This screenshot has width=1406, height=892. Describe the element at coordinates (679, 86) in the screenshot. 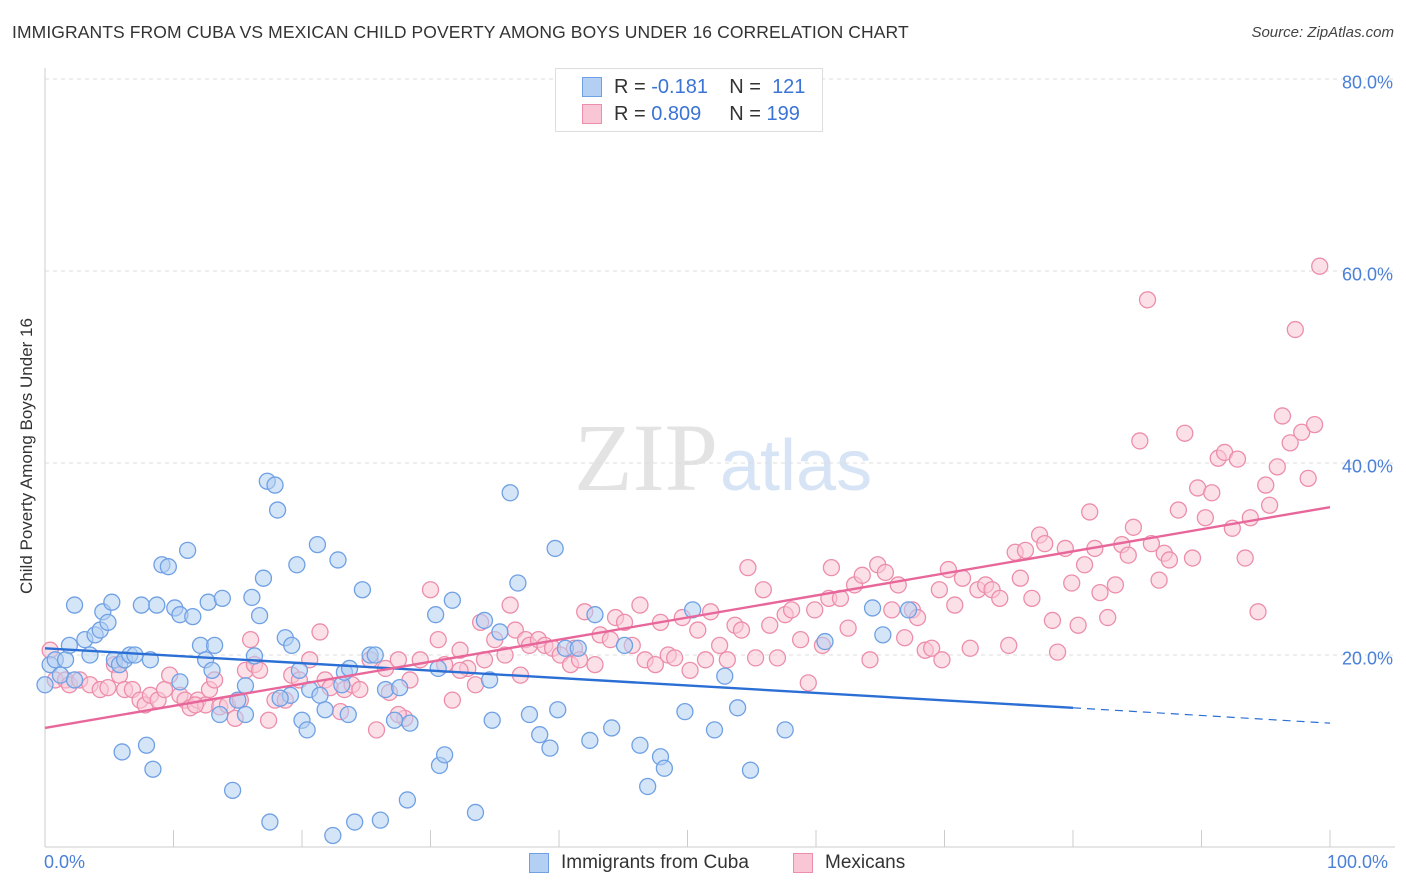

I see `cuba-r-value: -0.181` at that location.